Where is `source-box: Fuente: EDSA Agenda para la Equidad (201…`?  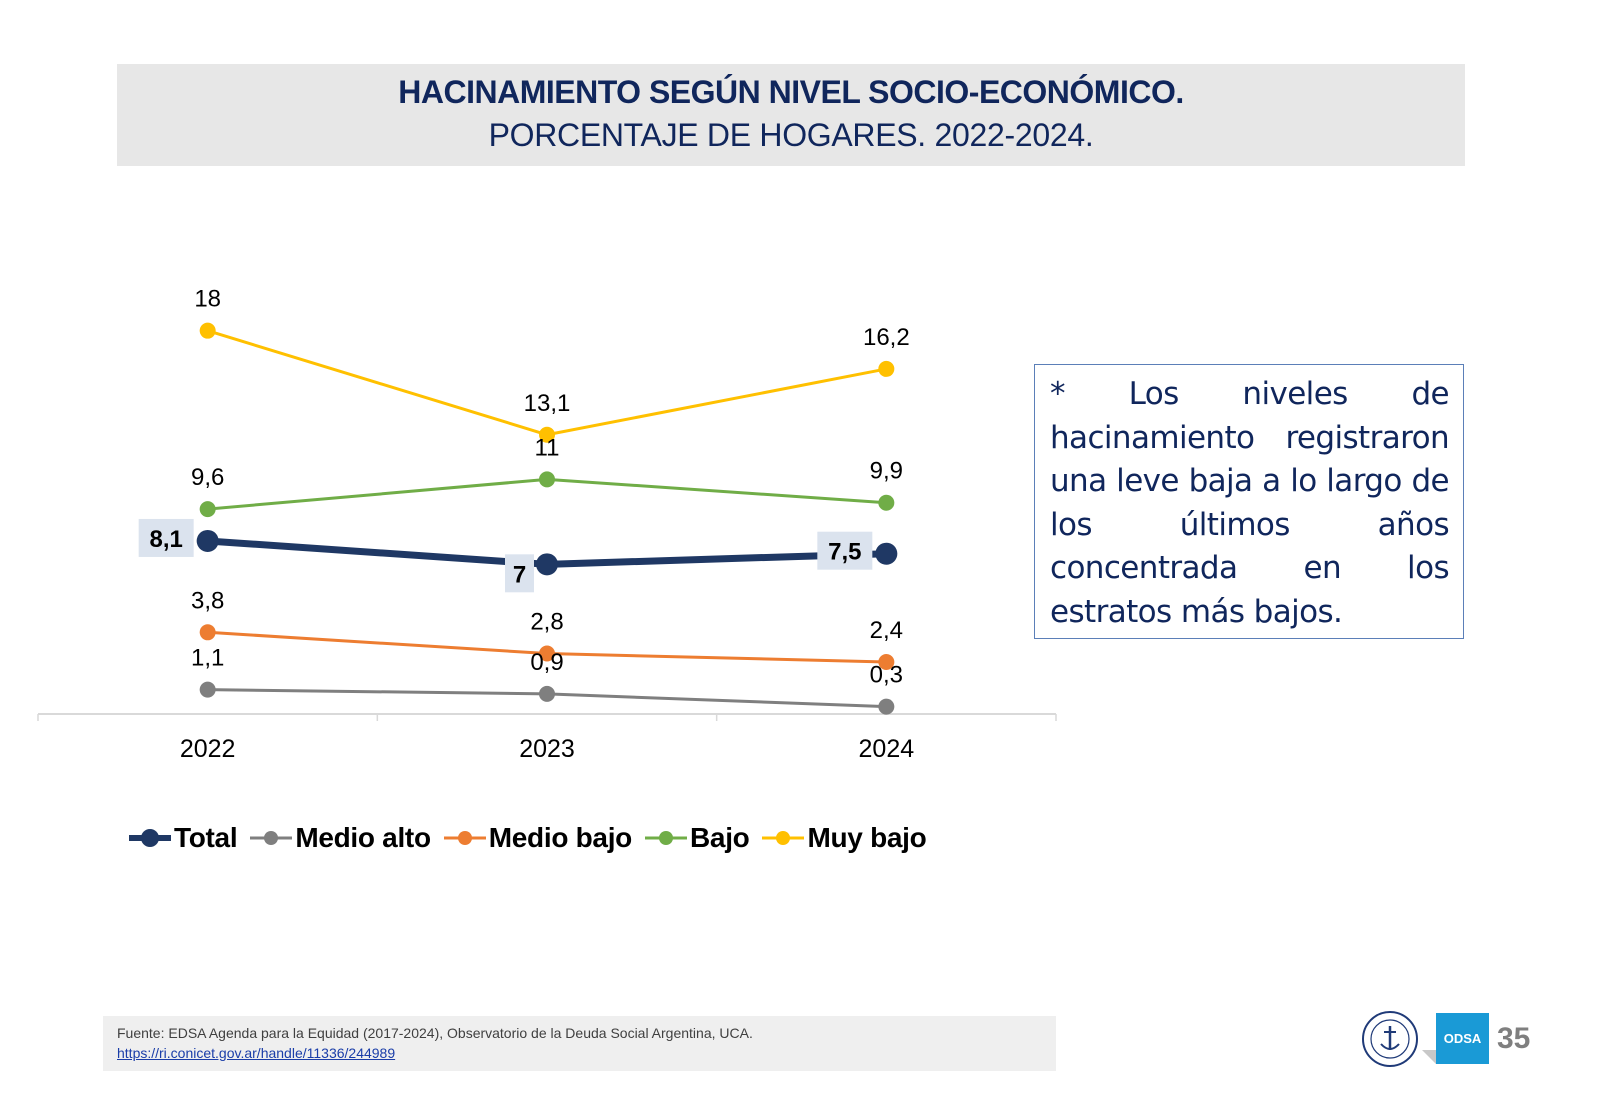
source-box: Fuente: EDSA Agenda para la Equidad (201… is located at coordinates (579, 1043).